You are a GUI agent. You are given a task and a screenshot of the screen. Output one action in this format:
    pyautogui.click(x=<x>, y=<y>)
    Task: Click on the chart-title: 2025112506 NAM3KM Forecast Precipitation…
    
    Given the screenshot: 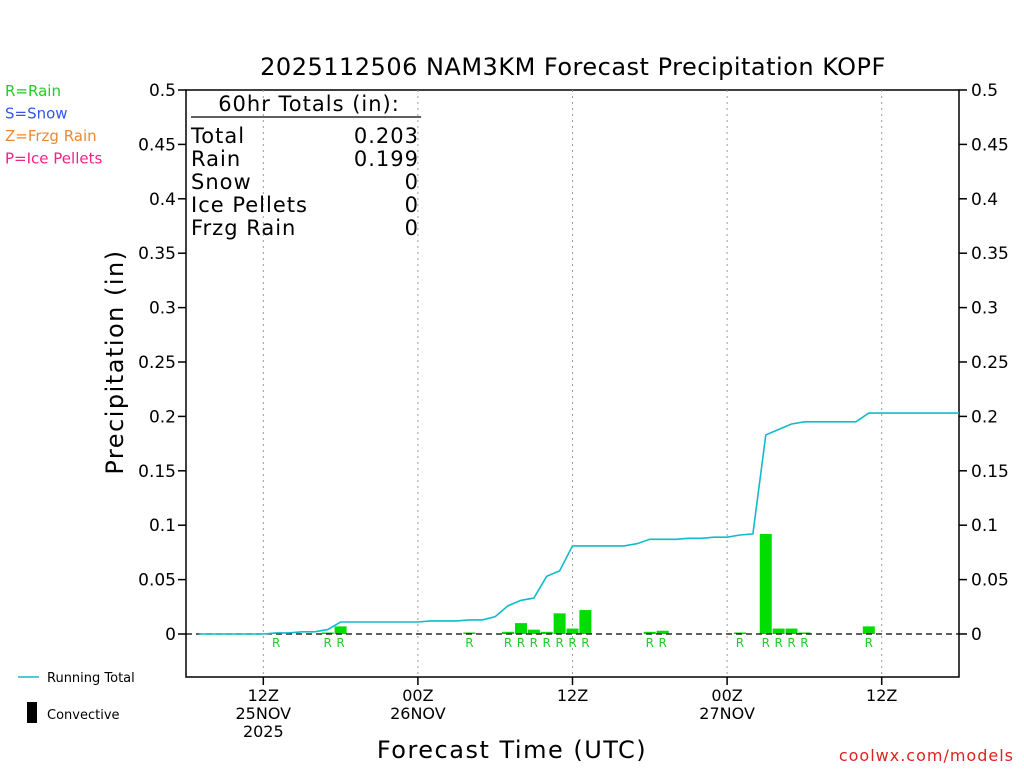 What is the action you would take?
    pyautogui.click(x=573, y=67)
    